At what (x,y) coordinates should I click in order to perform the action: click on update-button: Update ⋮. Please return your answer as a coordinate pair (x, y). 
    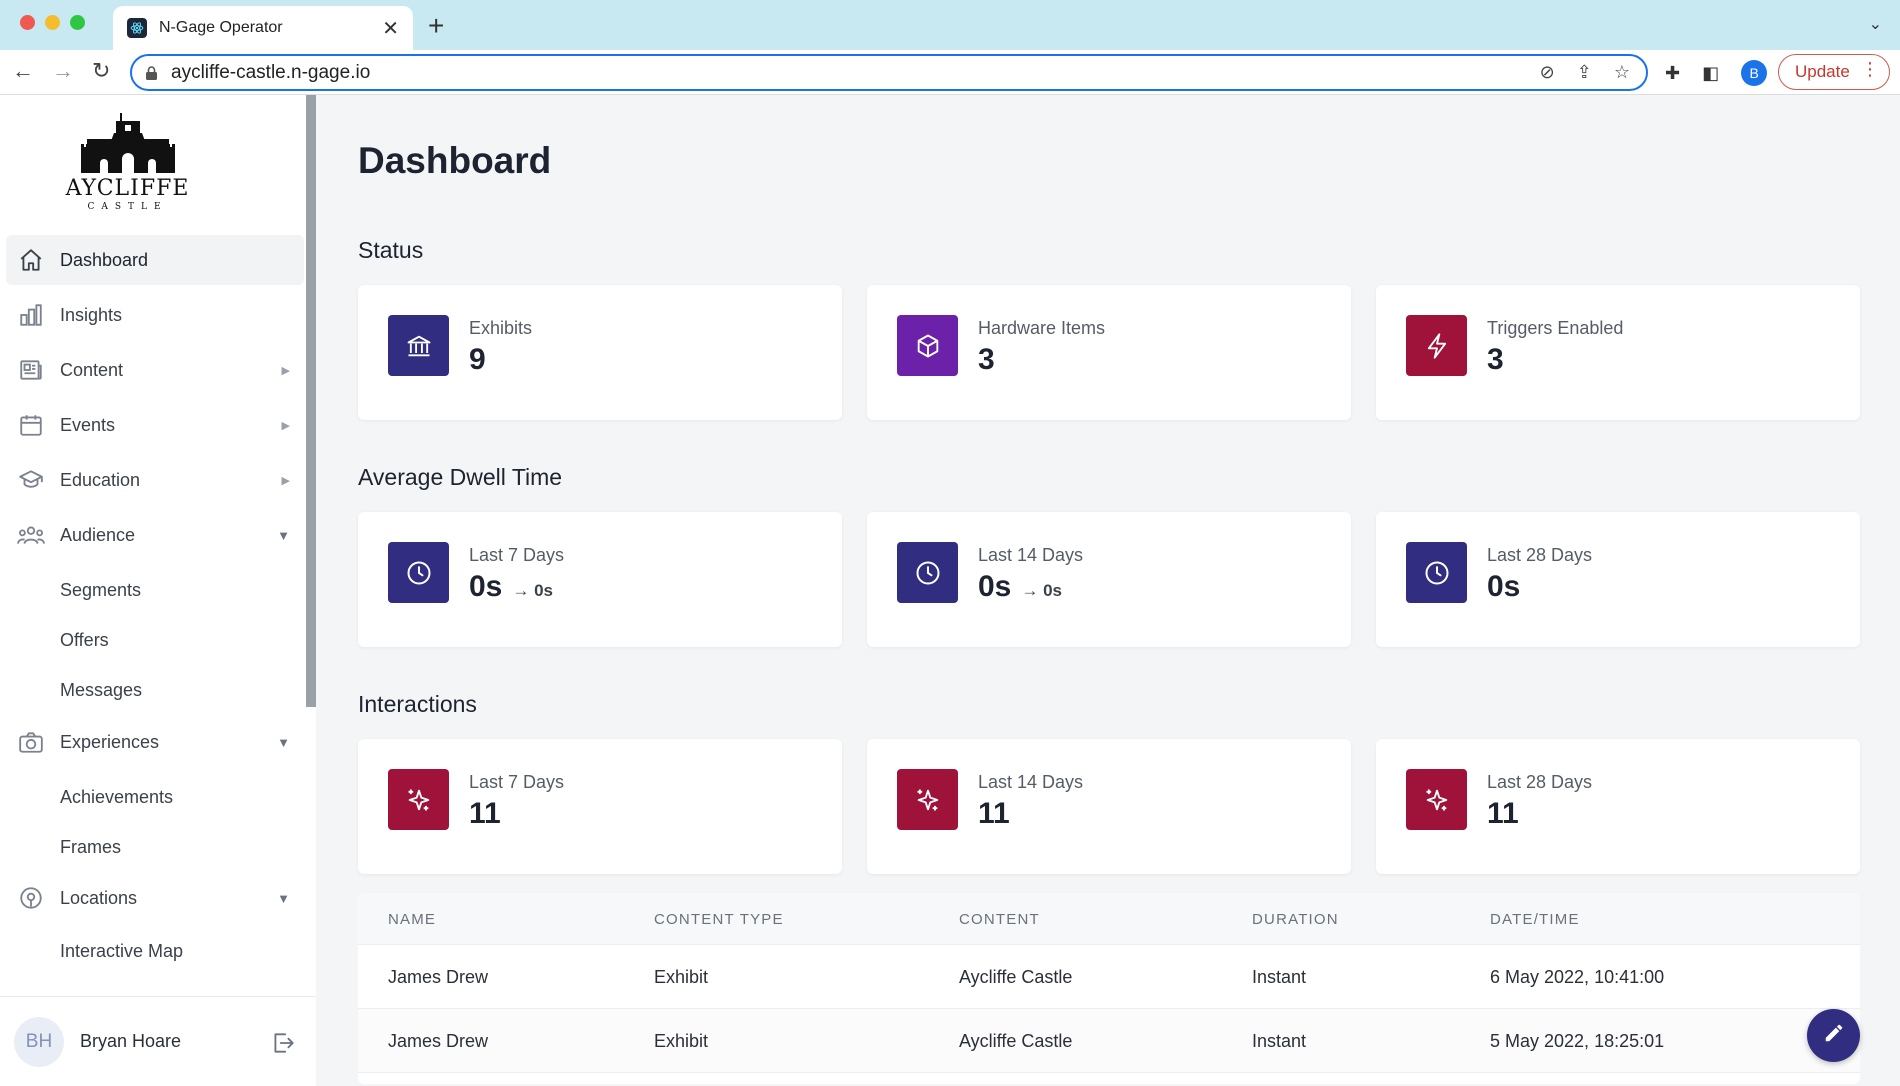
    Looking at the image, I should click on (1834, 72).